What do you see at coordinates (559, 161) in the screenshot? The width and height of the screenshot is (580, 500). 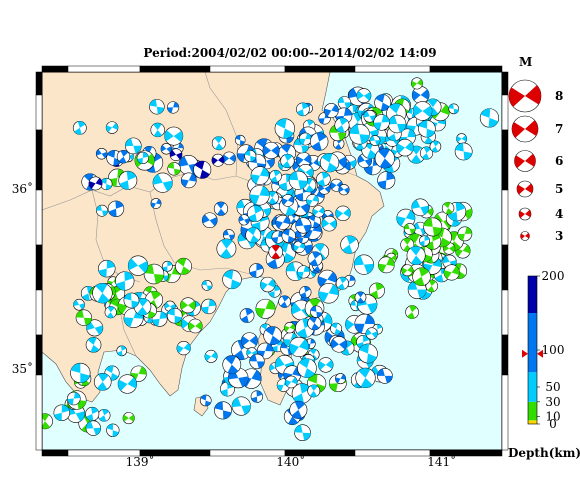 I see `magnitude-legend-label: 6` at bounding box center [559, 161].